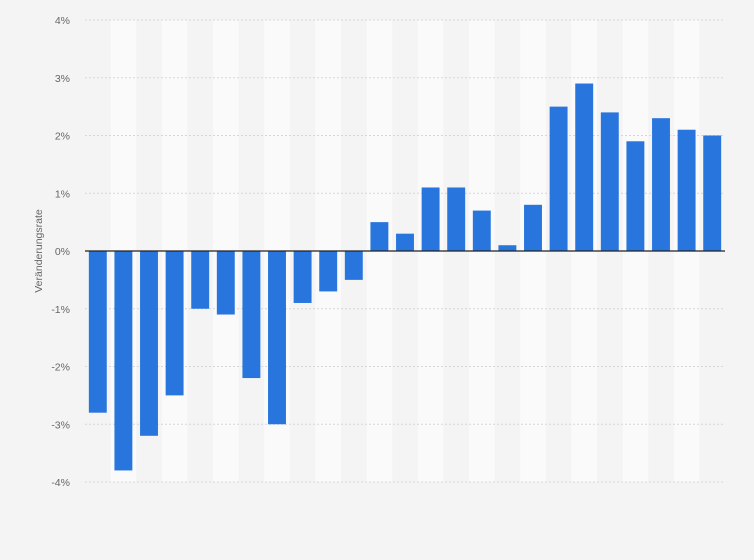 This screenshot has height=560, width=754. Describe the element at coordinates (62, 79) in the screenshot. I see `y-tick-label: 3%` at that location.